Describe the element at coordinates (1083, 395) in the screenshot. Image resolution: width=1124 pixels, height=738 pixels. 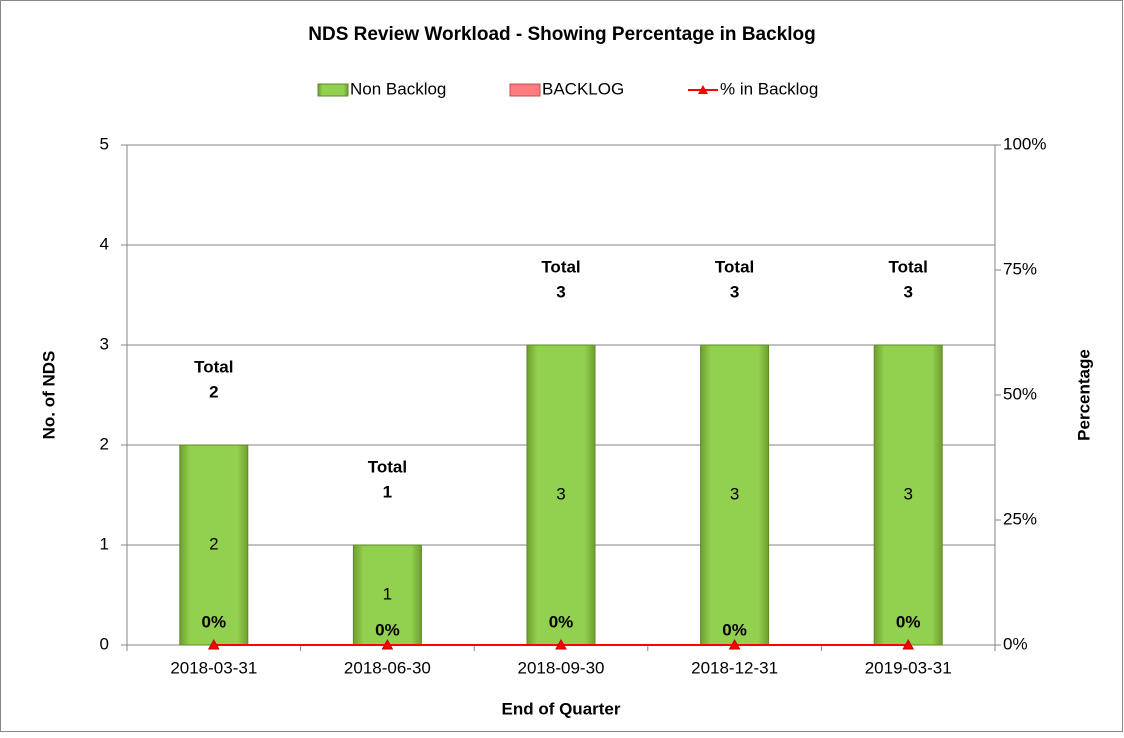
I see `y2-axis-title: Percentage` at that location.